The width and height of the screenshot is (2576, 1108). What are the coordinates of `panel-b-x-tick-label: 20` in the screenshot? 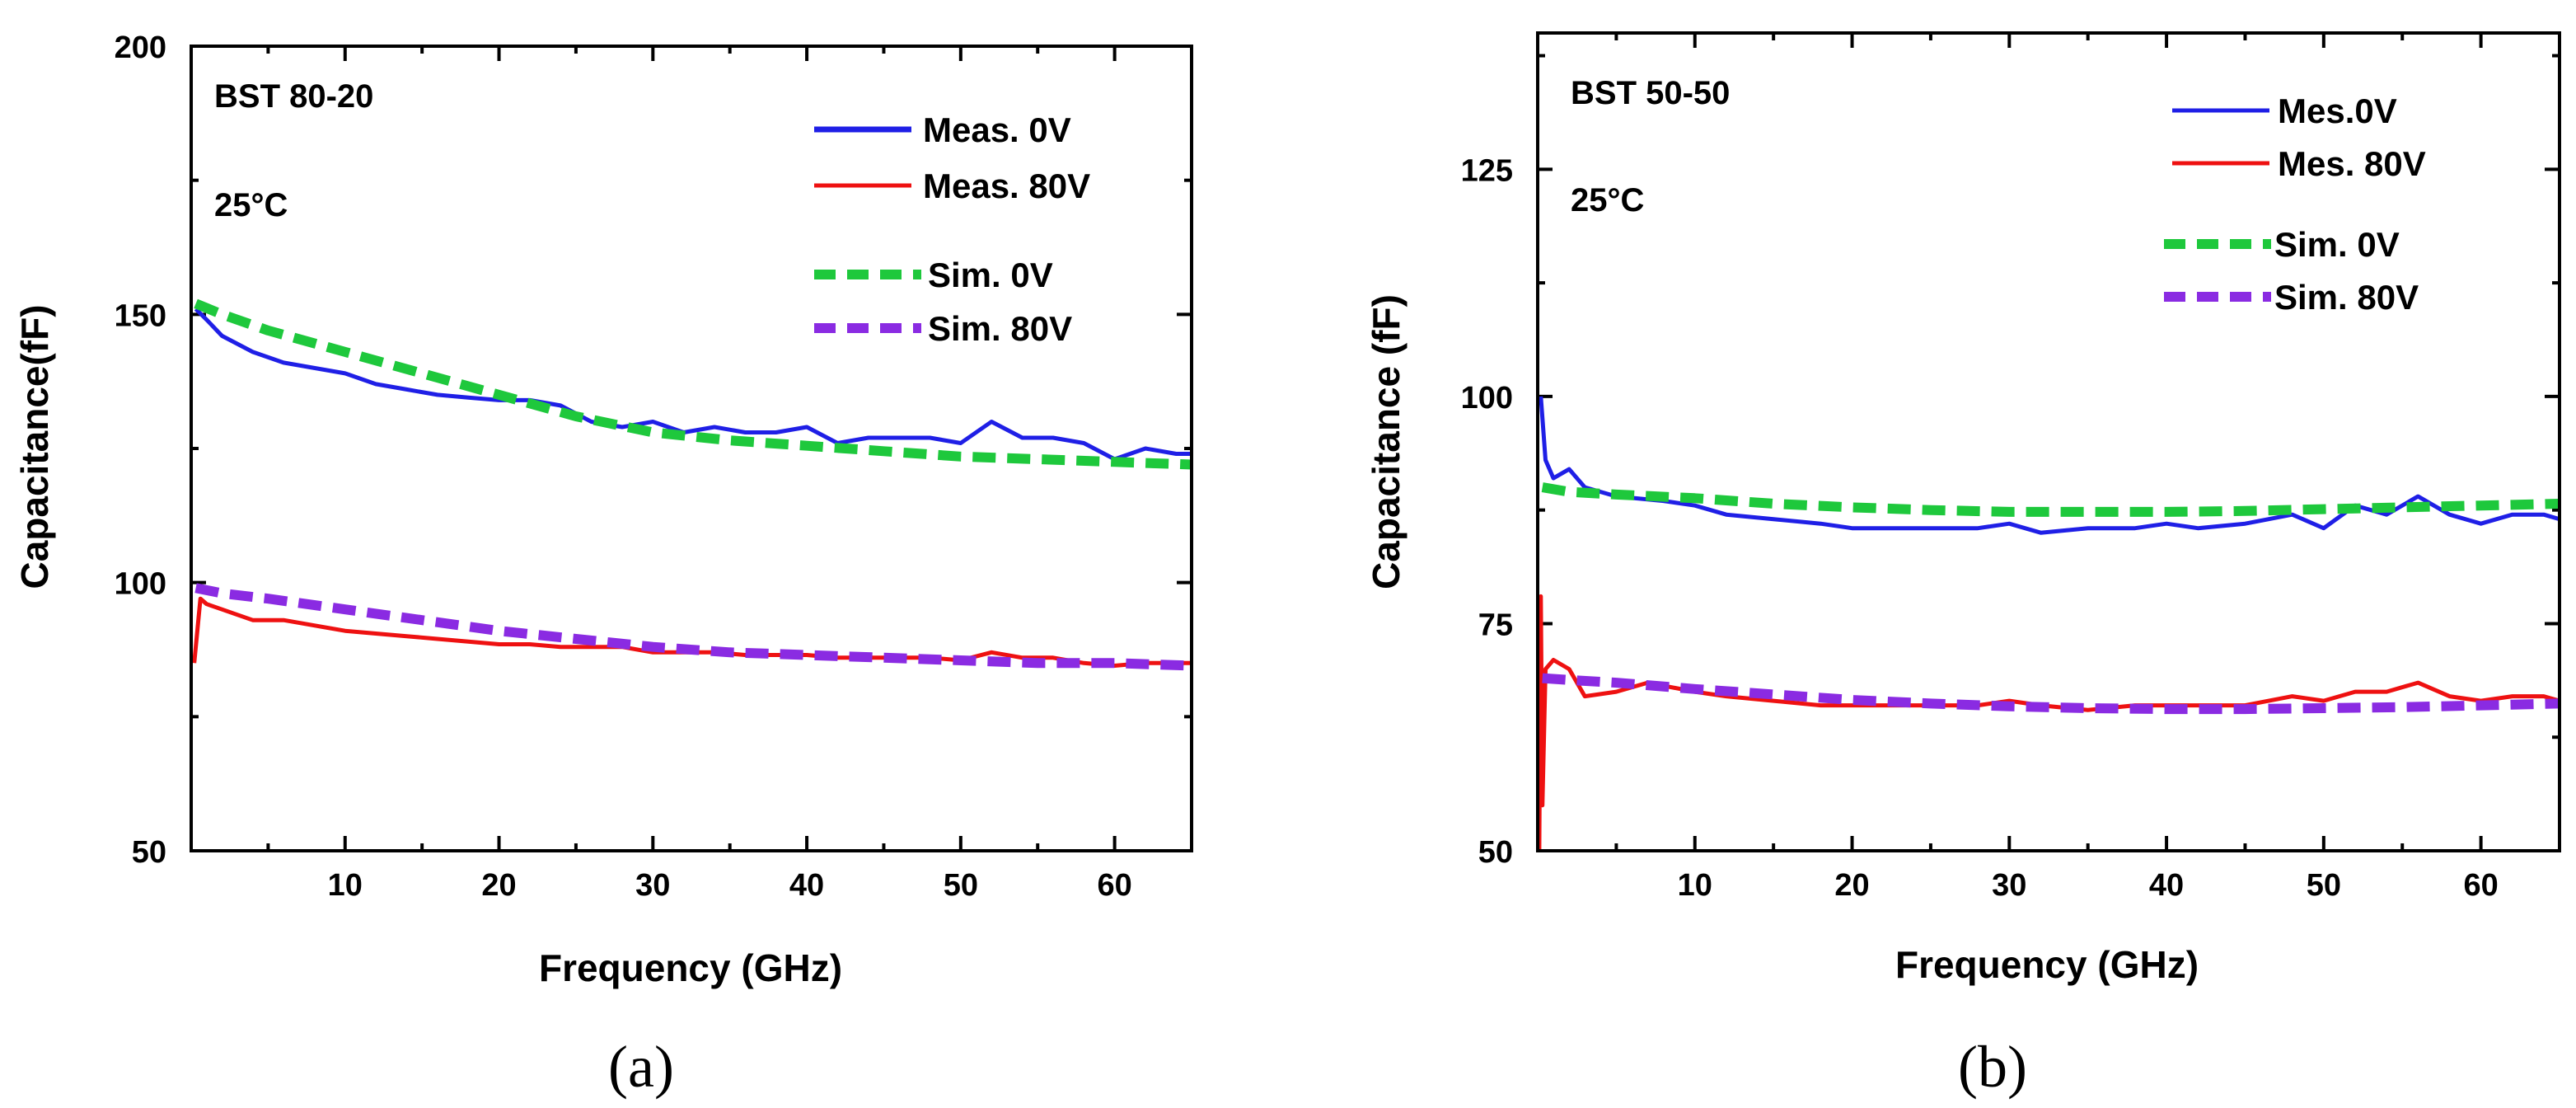 It's located at (1851, 885).